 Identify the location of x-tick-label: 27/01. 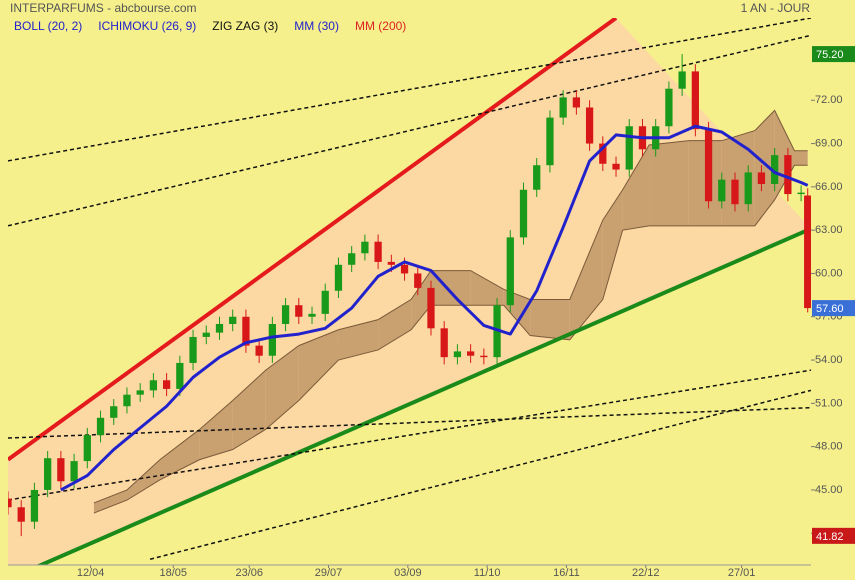
(742, 573).